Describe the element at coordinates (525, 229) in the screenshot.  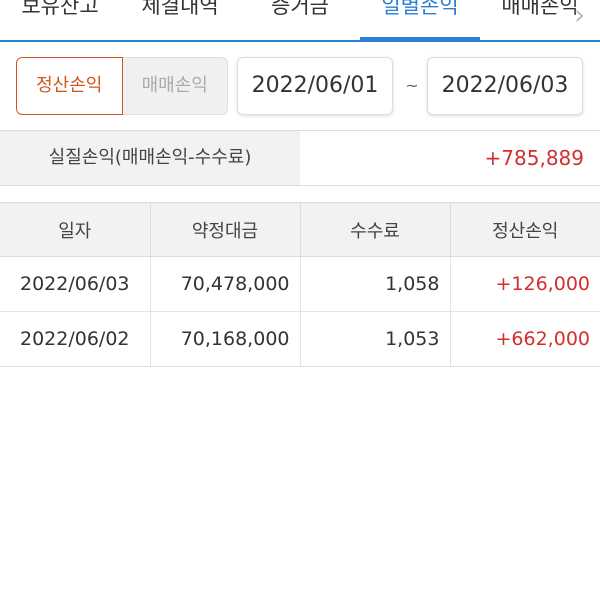
I see `header-settlement-pnl: 정산손익` at that location.